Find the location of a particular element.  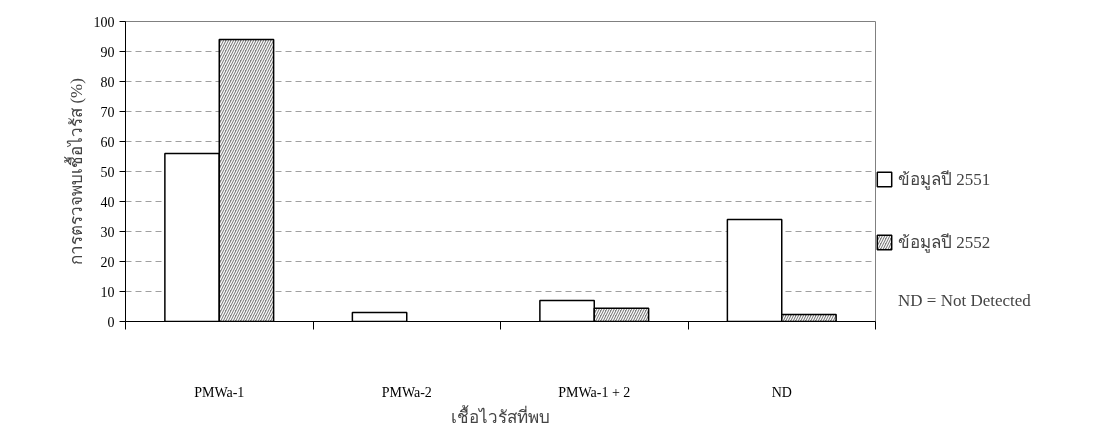

y-tick-label: 80 is located at coordinates (107, 82).